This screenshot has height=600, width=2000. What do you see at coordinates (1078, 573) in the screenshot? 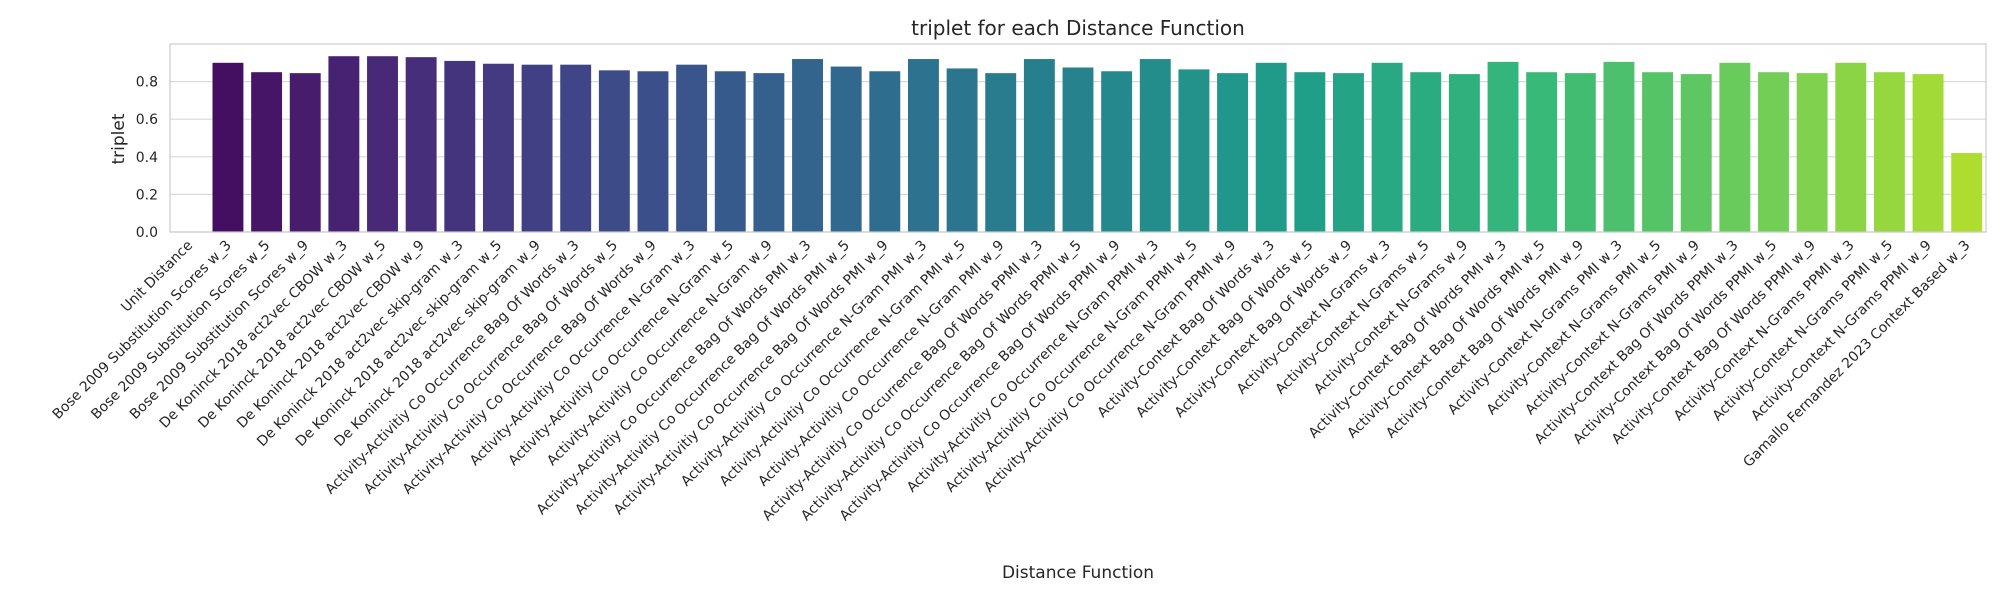
I see `x-axis-title: Distance Function` at bounding box center [1078, 573].